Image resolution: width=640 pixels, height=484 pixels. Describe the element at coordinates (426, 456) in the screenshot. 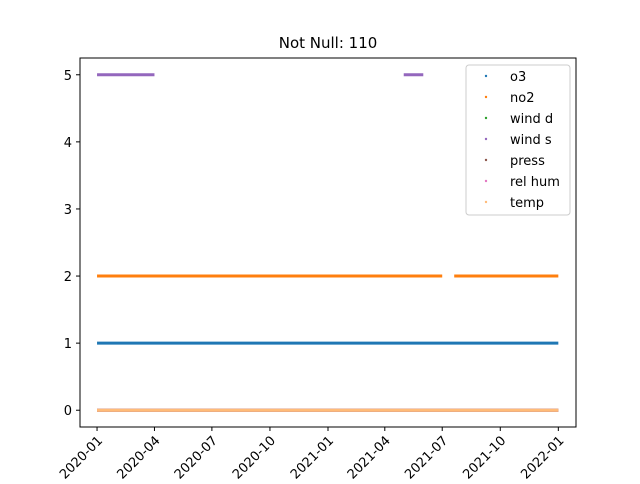

I see `x-tick-label: 2021-07` at that location.